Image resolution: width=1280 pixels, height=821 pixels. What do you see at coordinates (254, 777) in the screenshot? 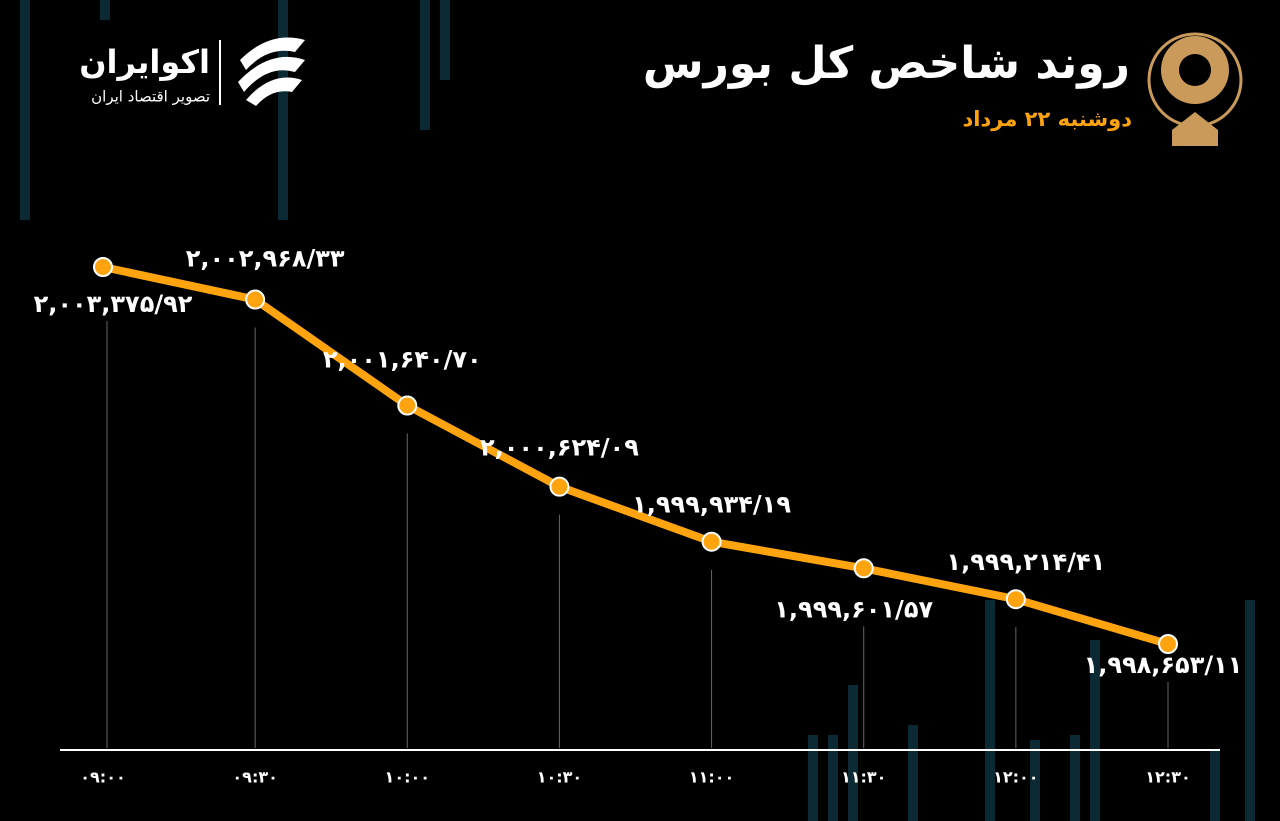
I see `x-tick-label: ۰۹:۳۰` at bounding box center [254, 777].